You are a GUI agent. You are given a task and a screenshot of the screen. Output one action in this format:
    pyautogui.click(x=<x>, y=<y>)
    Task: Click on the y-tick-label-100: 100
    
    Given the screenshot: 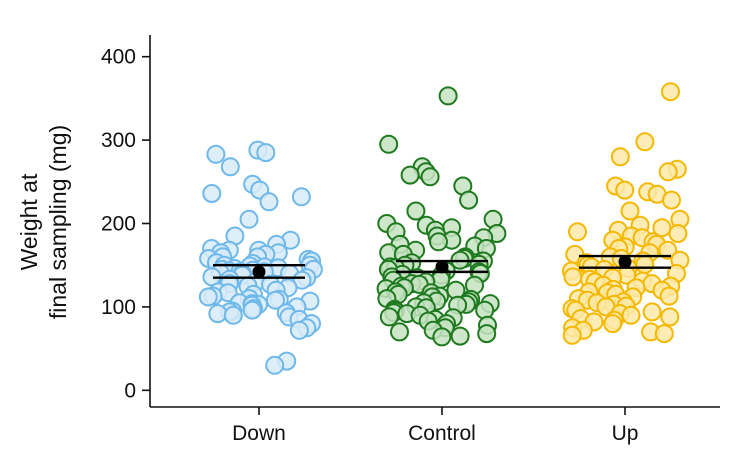 What is the action you would take?
    pyautogui.click(x=118, y=307)
    